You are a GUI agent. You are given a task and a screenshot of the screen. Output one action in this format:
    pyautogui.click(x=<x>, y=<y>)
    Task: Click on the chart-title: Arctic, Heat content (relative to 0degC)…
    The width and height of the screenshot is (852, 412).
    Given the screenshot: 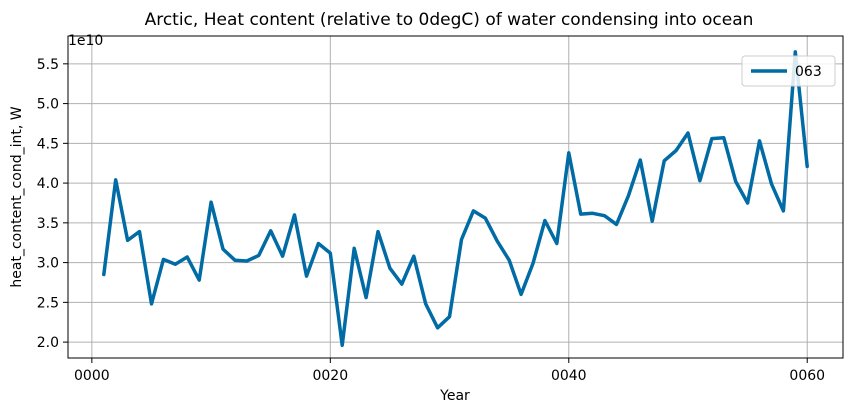 What is the action you would take?
    pyautogui.click(x=449, y=20)
    